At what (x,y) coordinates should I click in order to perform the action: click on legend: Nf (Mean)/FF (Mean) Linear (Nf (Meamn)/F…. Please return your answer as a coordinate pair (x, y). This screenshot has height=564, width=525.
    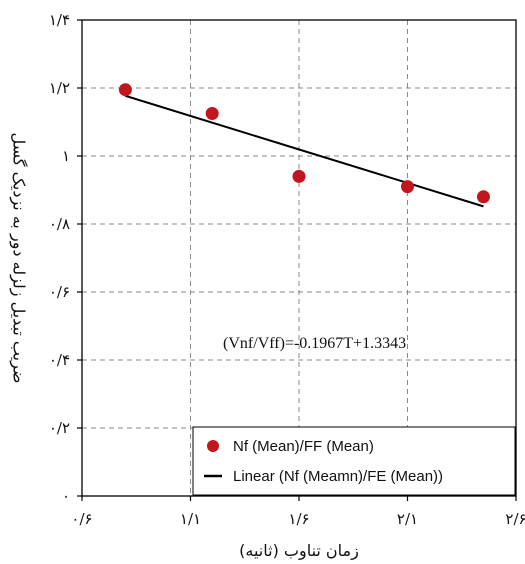
    Looking at the image, I should click on (354, 461).